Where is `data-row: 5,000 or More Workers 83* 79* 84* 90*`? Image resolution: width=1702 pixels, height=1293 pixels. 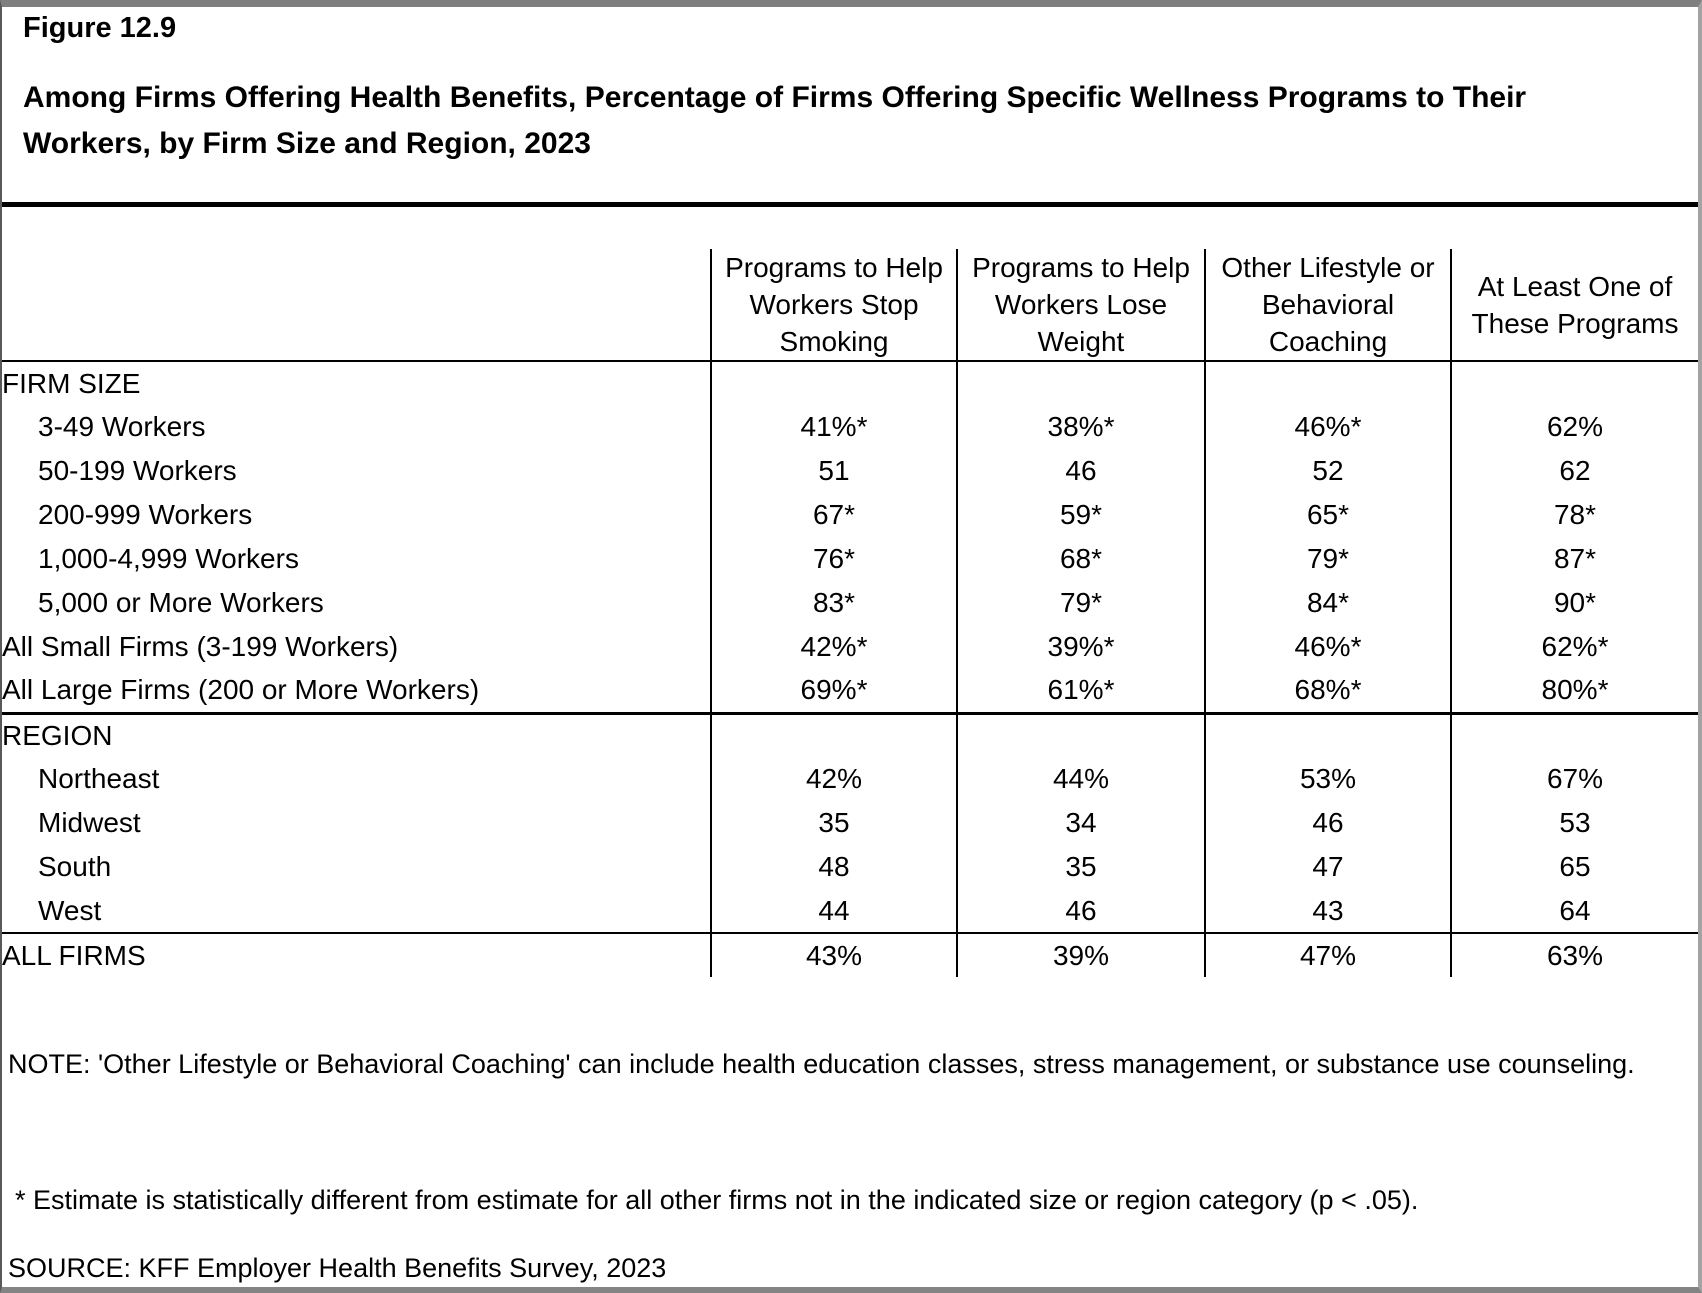
data-row: 5,000 or More Workers 83* 79* 84* 90* is located at coordinates (850, 603).